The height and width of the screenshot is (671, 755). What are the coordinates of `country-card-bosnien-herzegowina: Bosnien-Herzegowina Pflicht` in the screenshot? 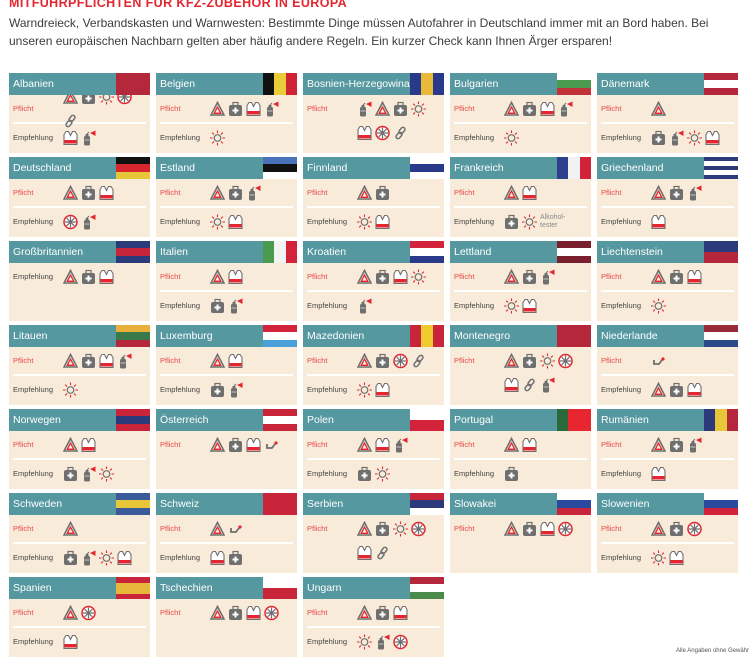 It's located at (373, 113).